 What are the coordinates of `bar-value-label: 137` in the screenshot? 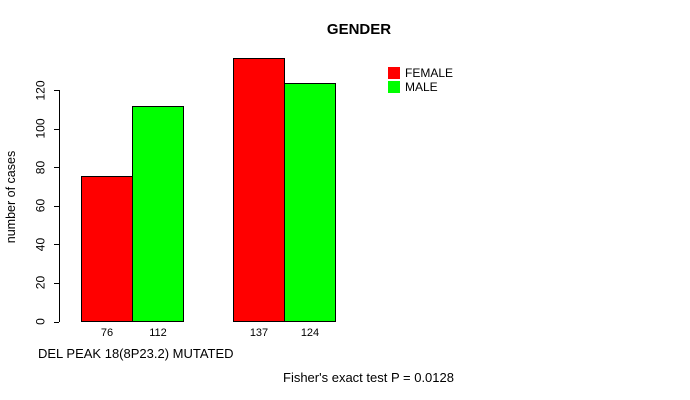 It's located at (259, 333).